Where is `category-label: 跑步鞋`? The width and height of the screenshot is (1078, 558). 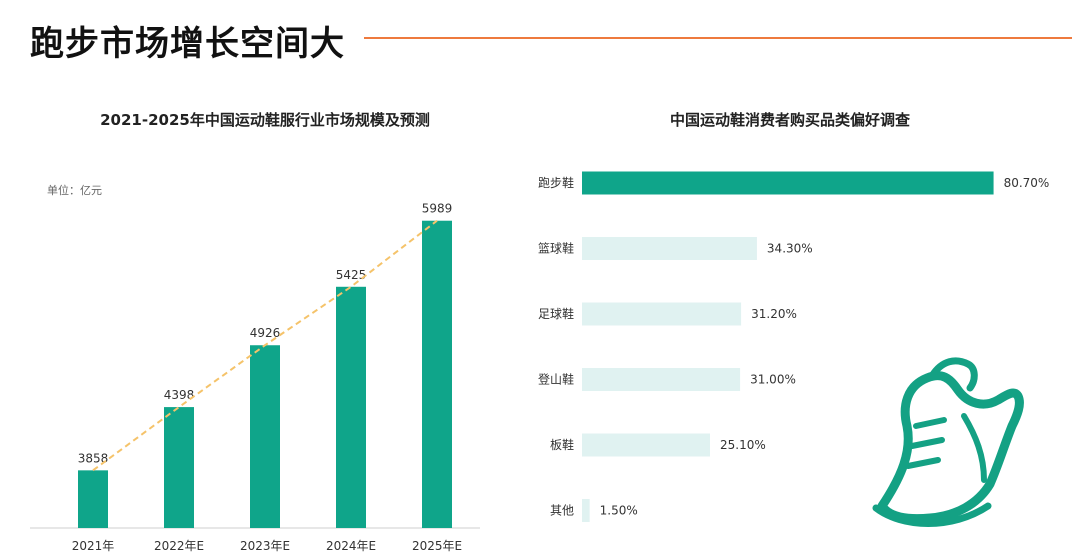 category-label: 跑步鞋 is located at coordinates (556, 182).